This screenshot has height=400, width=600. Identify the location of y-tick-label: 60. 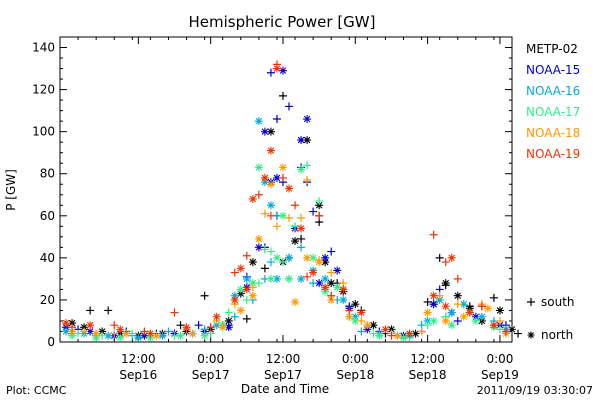
(47, 216).